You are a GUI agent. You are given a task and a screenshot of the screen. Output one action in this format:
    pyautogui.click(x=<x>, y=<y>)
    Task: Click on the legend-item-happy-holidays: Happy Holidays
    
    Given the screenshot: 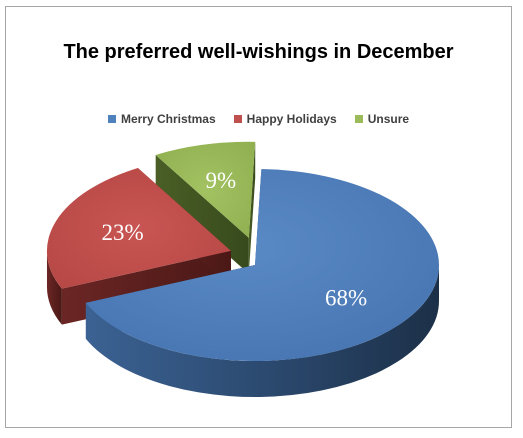 What is the action you would take?
    pyautogui.click(x=285, y=119)
    